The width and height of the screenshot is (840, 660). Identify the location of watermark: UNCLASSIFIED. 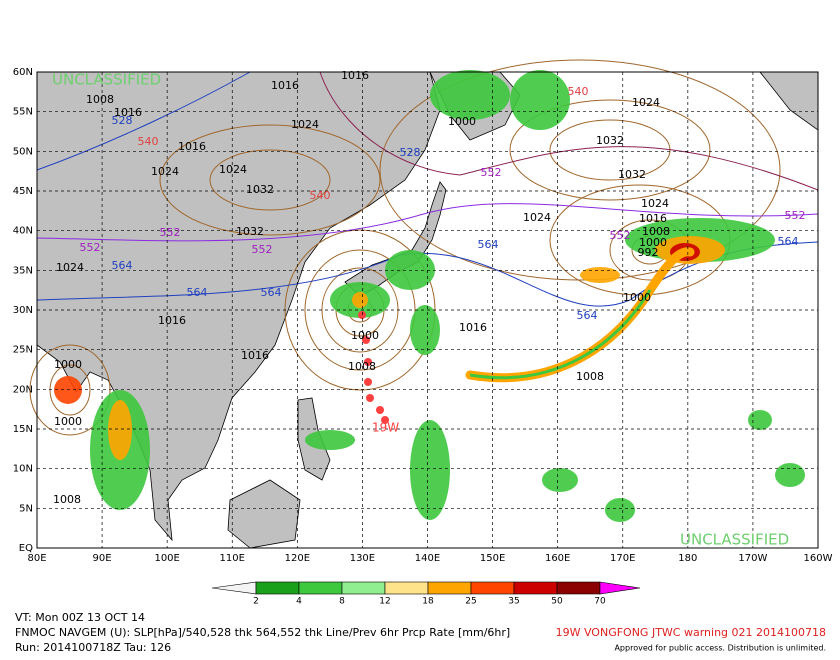
(106, 80).